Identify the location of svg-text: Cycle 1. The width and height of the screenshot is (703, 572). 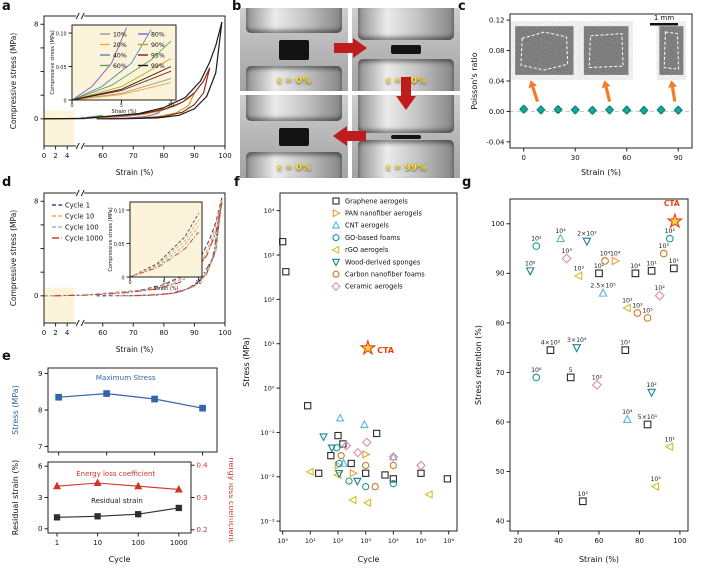
(77, 205).